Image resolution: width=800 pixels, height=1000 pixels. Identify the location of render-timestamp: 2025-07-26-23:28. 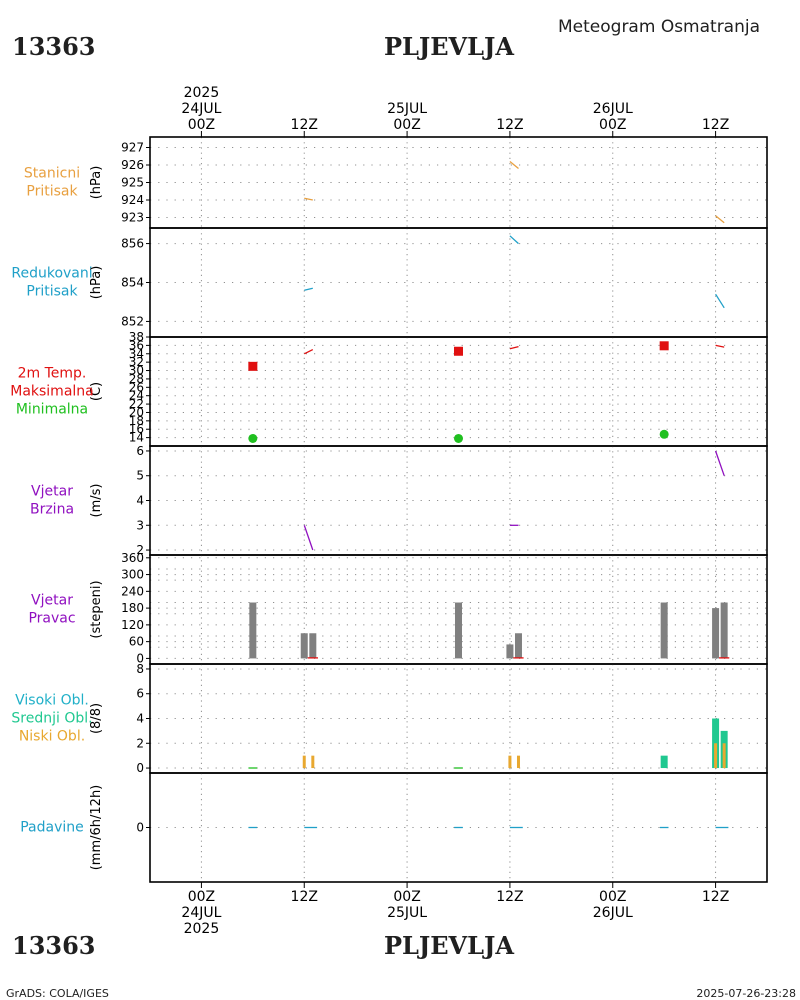
(746, 993).